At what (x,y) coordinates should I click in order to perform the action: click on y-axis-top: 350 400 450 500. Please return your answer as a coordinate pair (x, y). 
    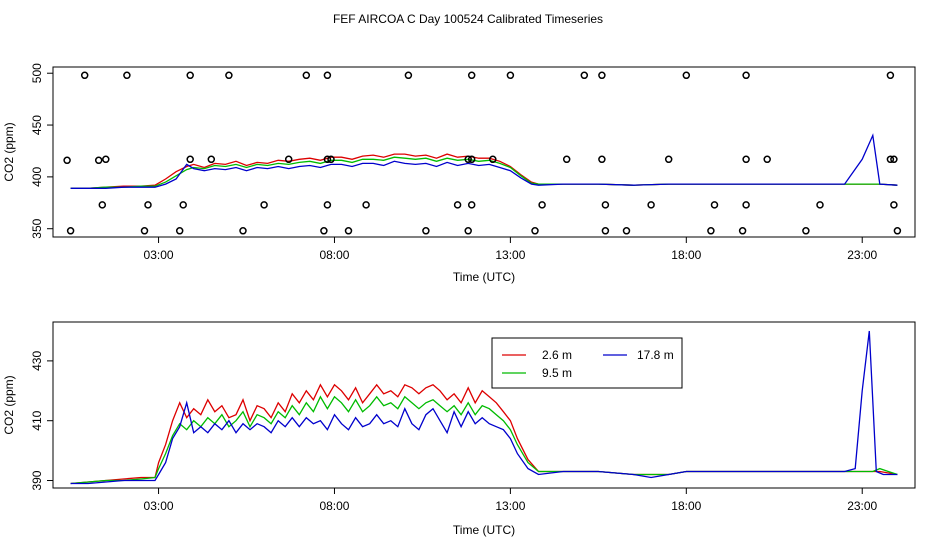
    Looking at the image, I should click on (42, 151).